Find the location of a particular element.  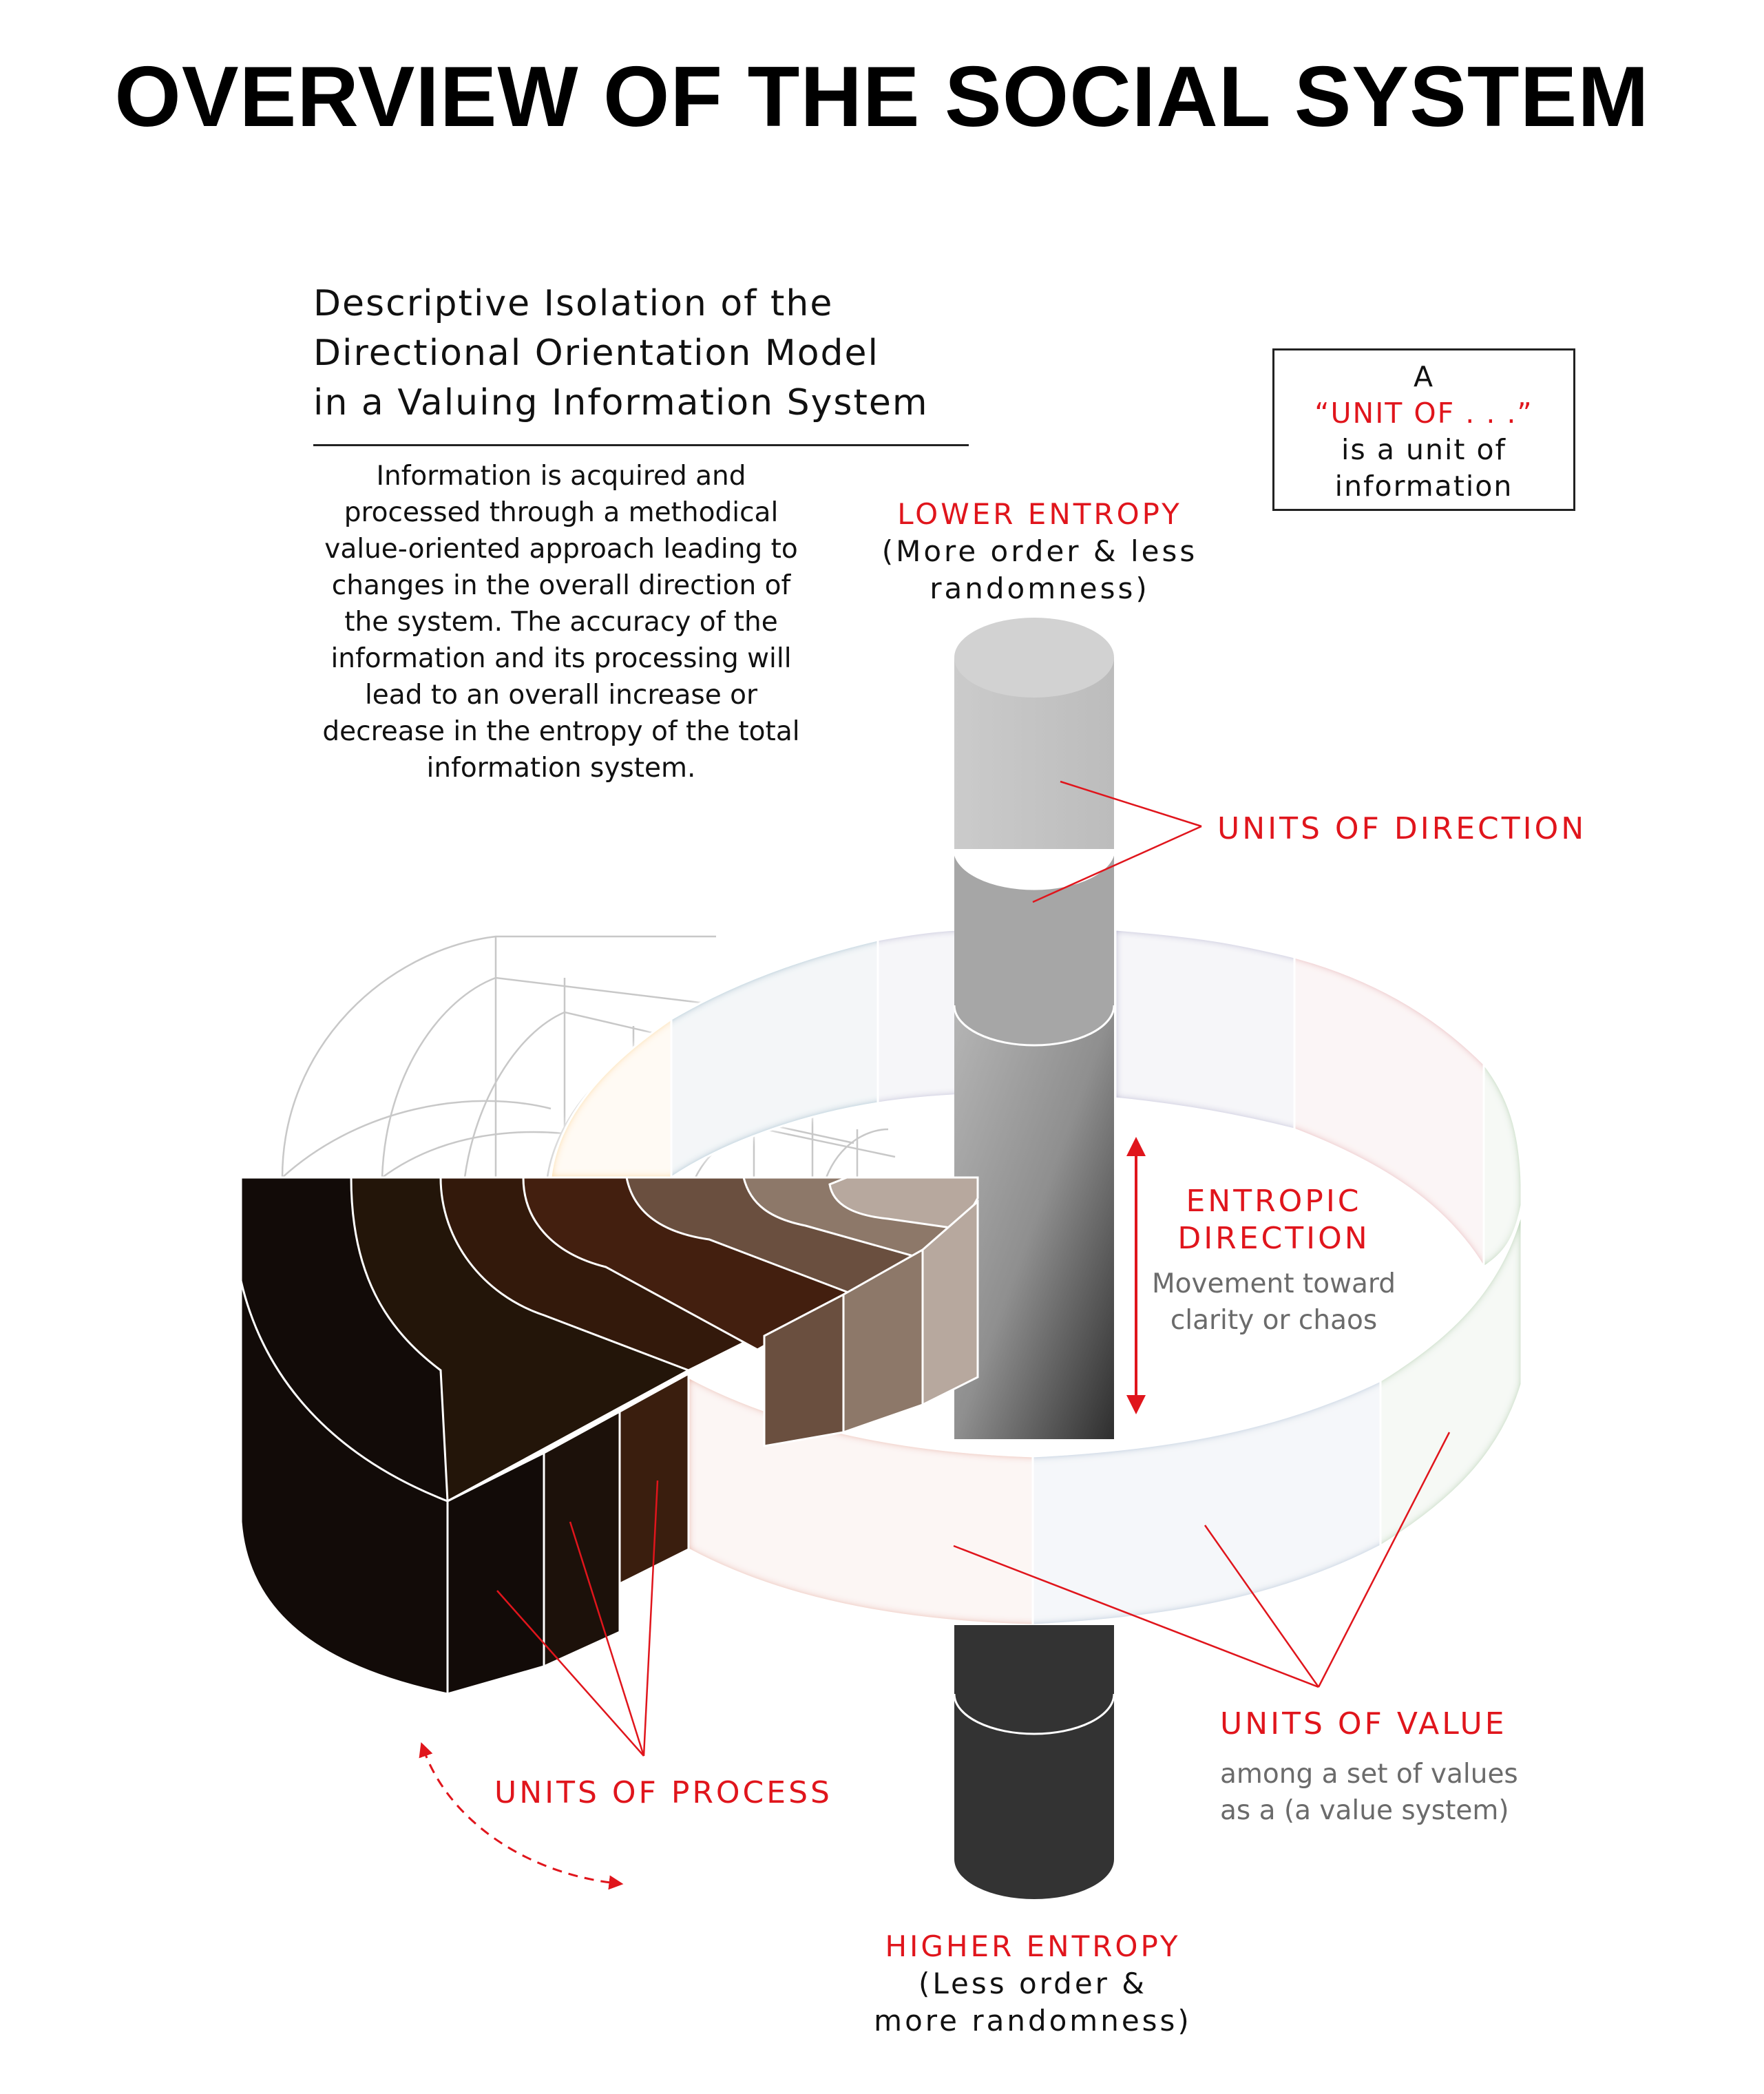

entropic-direction-line-2: DIRECTION is located at coordinates (1273, 1239).